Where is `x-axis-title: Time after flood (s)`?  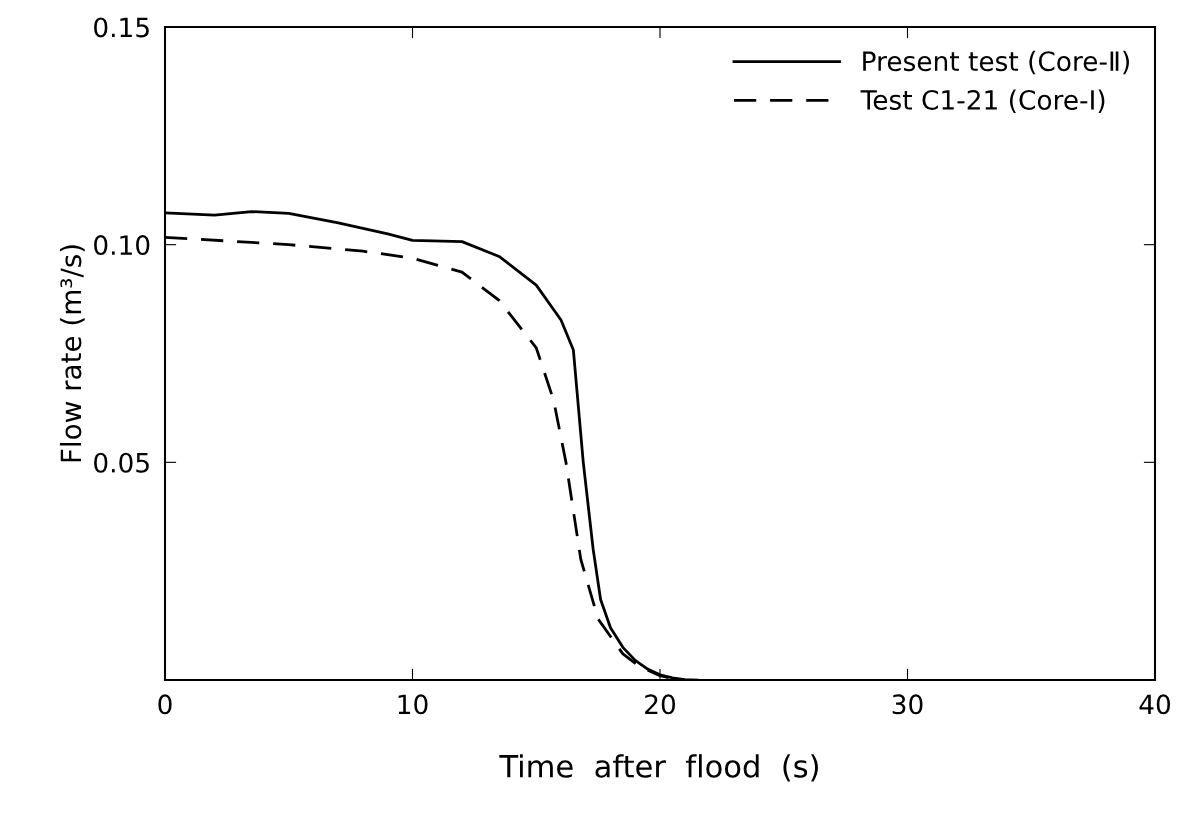
x-axis-title: Time after flood (s) is located at coordinates (658, 768).